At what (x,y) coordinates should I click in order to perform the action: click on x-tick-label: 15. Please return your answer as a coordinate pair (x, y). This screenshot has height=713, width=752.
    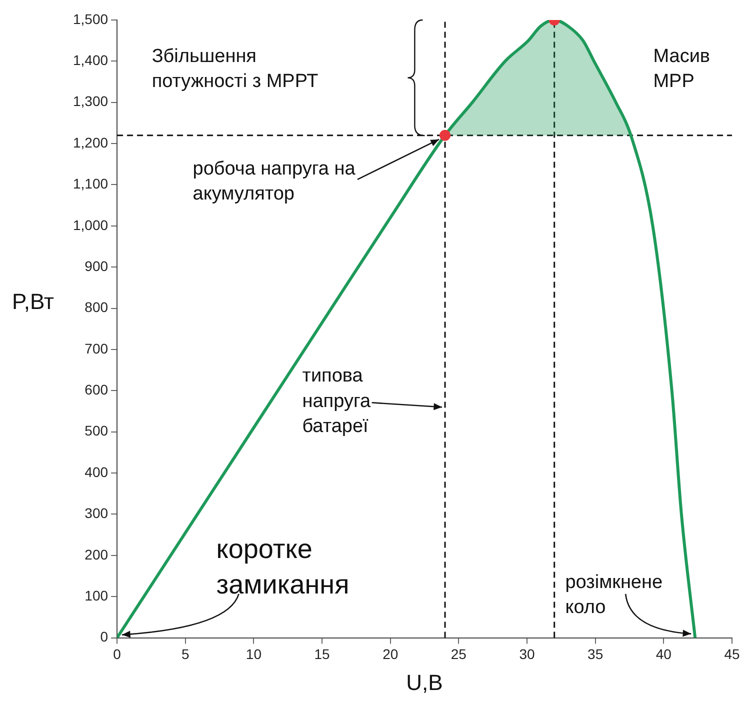
    Looking at the image, I should click on (322, 654).